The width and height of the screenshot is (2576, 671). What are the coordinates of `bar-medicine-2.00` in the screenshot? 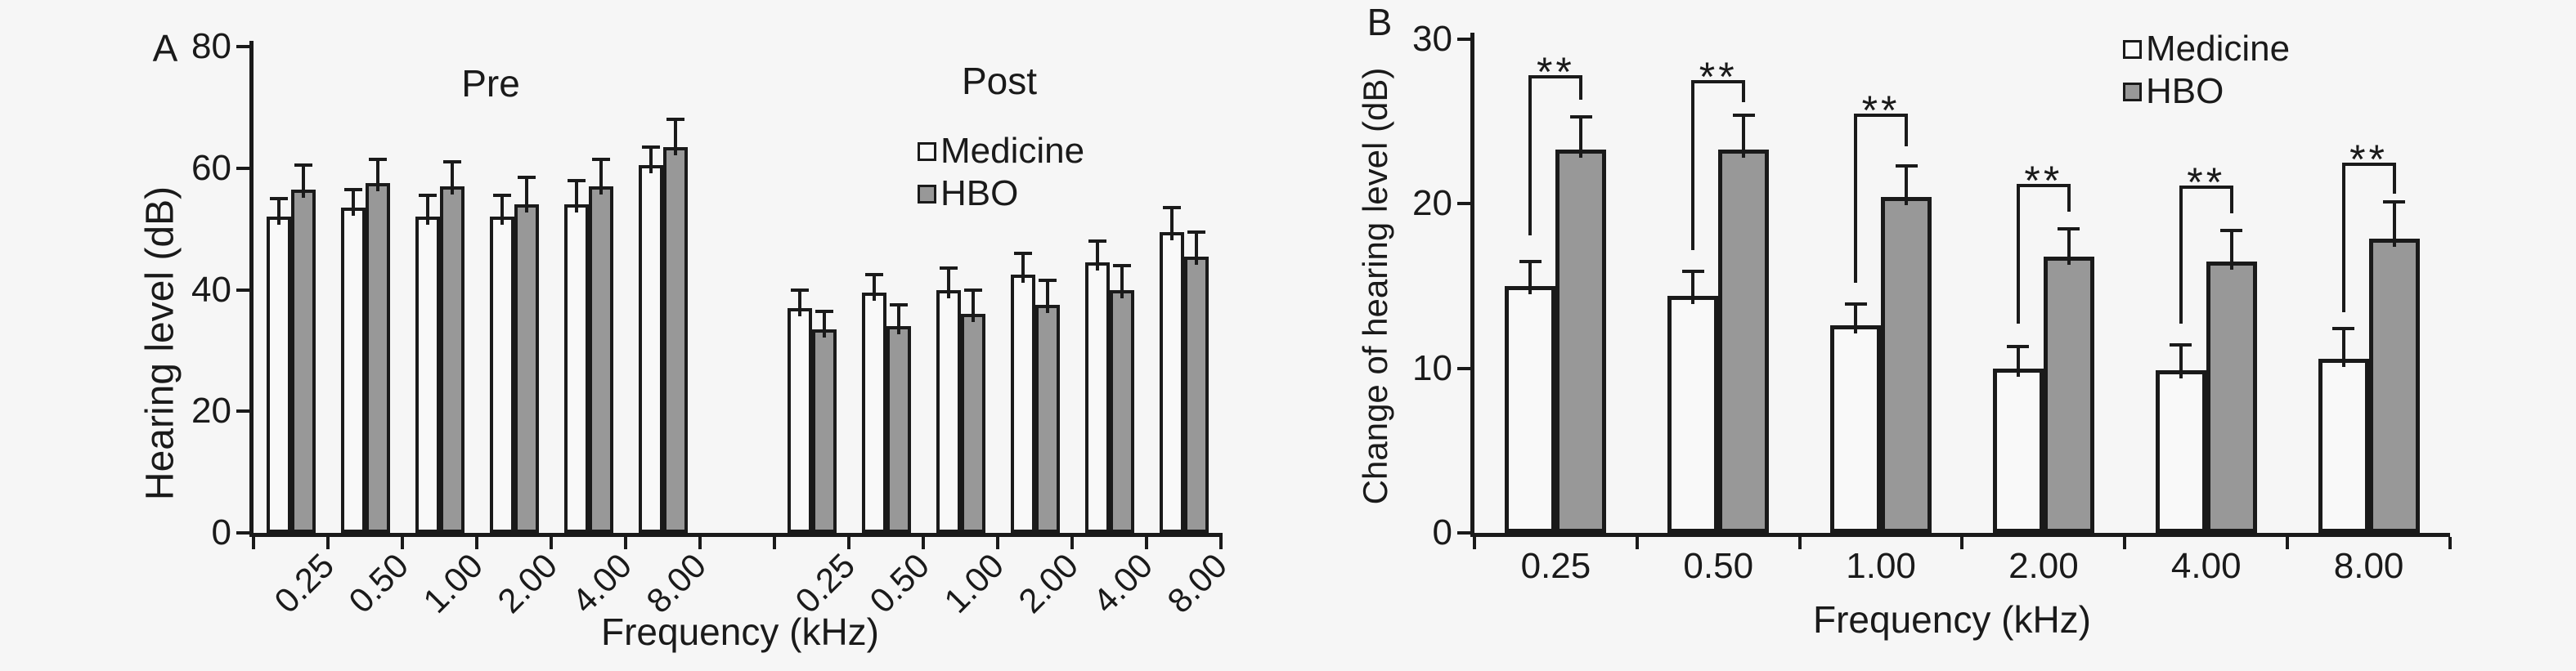 It's located at (2018, 450).